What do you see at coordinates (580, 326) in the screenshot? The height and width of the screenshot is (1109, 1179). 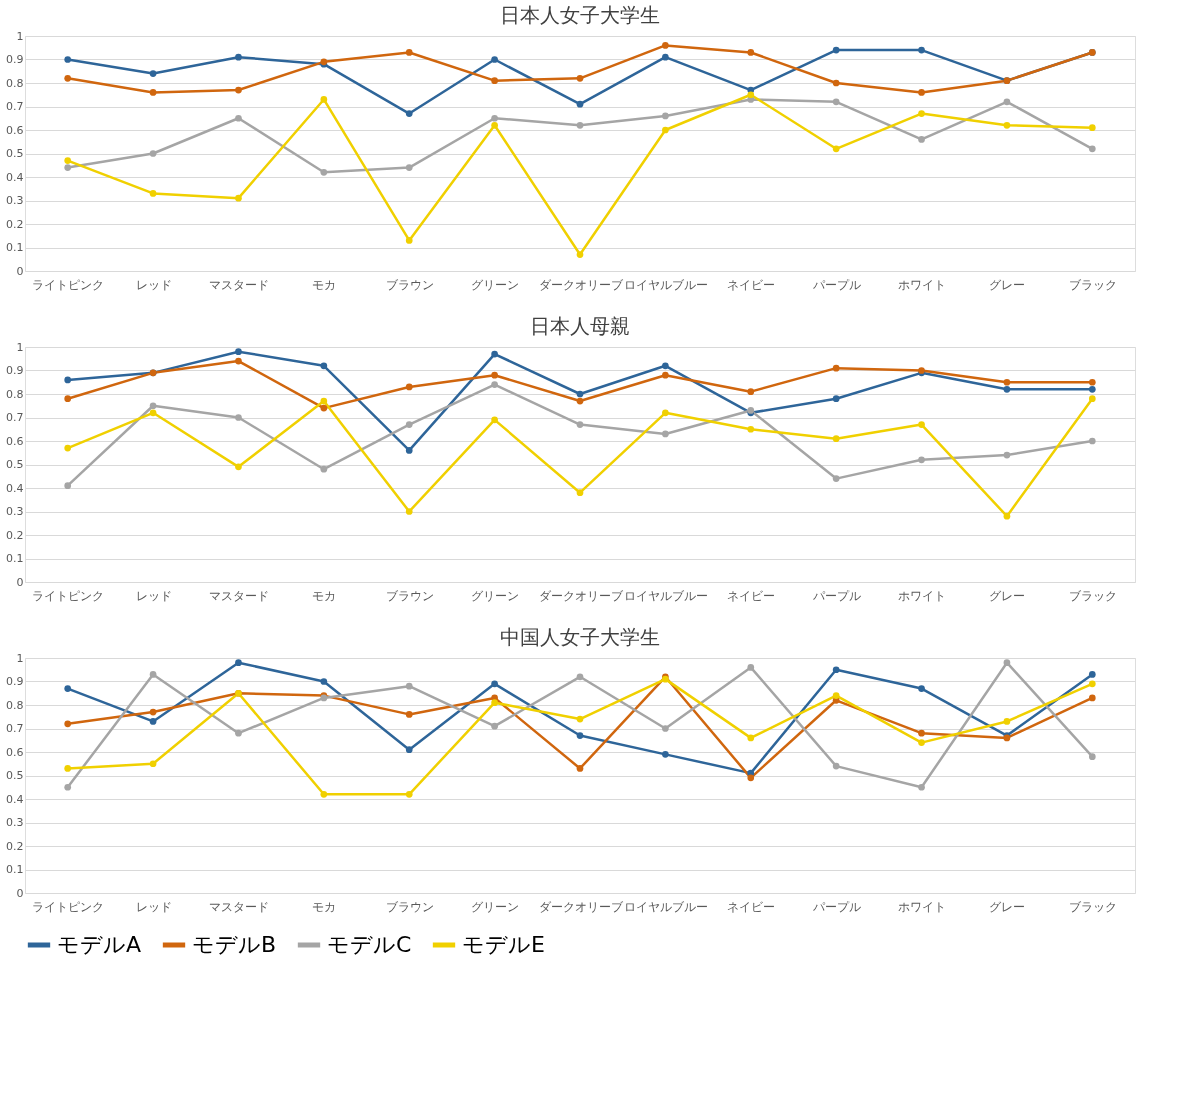 I see `chart-title: 日本人母親` at bounding box center [580, 326].